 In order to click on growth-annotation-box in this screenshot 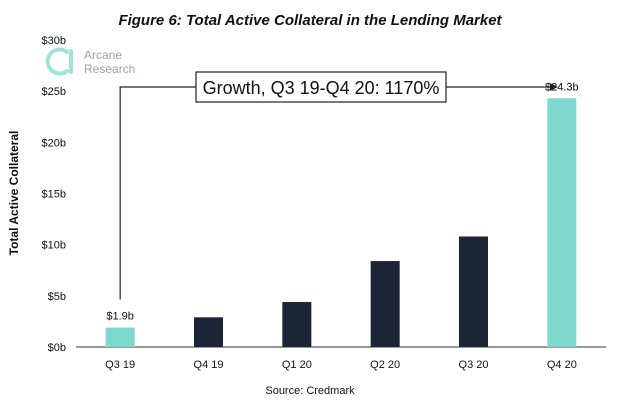, I will do `click(321, 87)`.